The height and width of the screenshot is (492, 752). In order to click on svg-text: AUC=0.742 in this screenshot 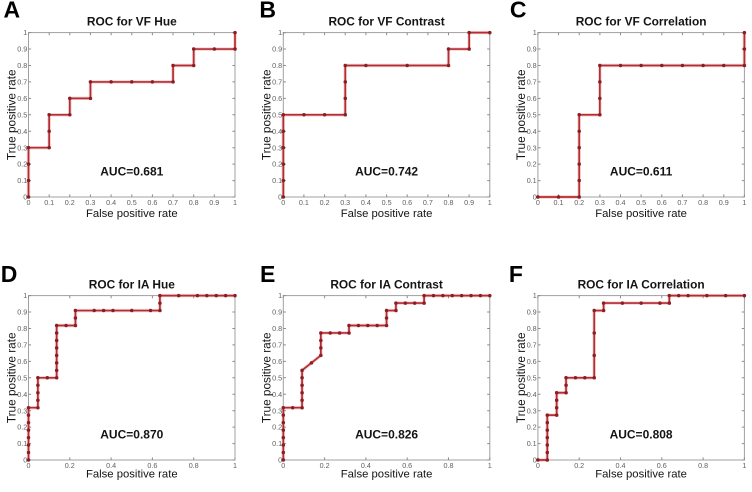, I will do `click(386, 172)`.